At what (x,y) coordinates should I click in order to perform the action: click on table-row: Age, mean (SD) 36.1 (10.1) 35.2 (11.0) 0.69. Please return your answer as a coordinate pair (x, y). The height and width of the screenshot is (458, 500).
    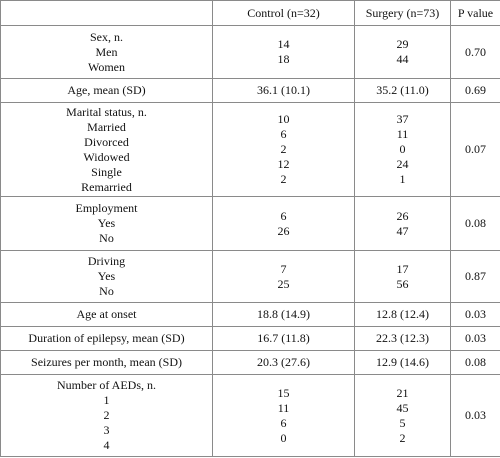
    Looking at the image, I should click on (250, 90).